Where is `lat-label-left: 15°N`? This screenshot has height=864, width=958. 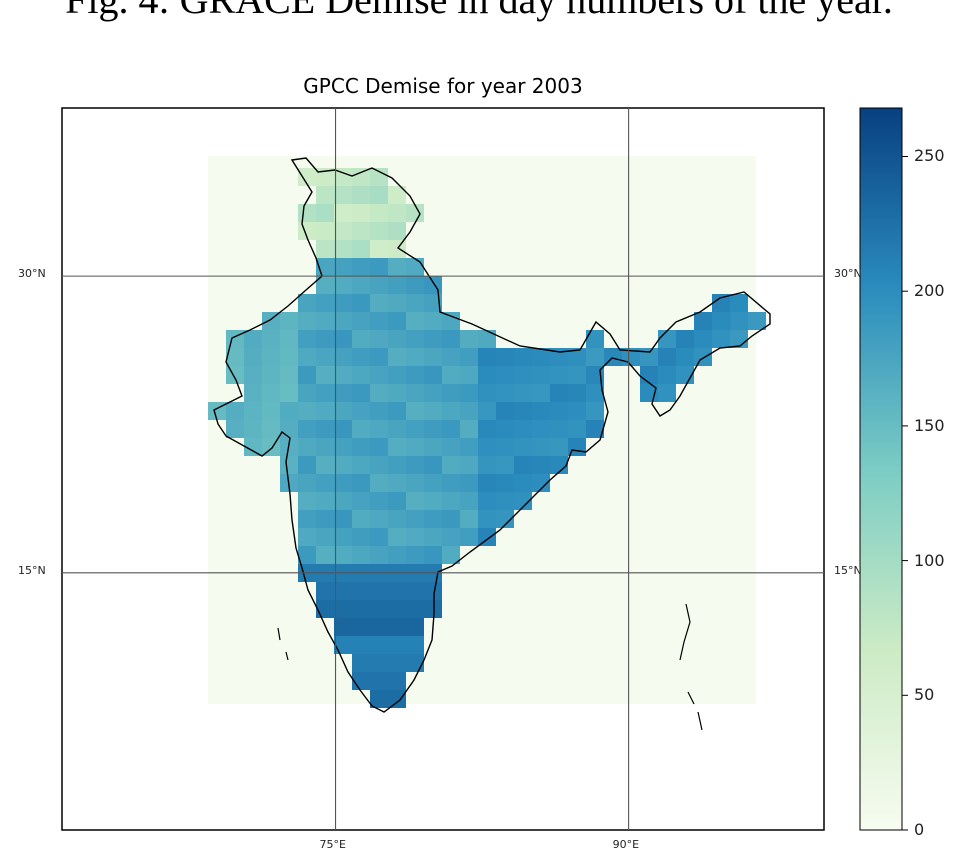 lat-label-left: 15°N is located at coordinates (32, 570).